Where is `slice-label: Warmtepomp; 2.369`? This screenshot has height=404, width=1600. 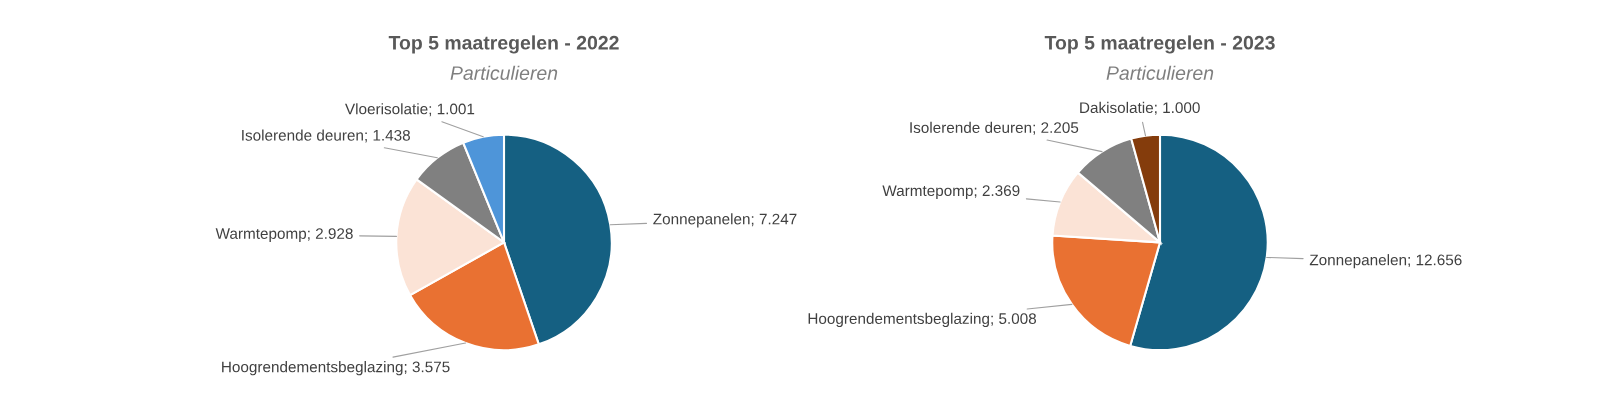 slice-label: Warmtepomp; 2.369 is located at coordinates (951, 192).